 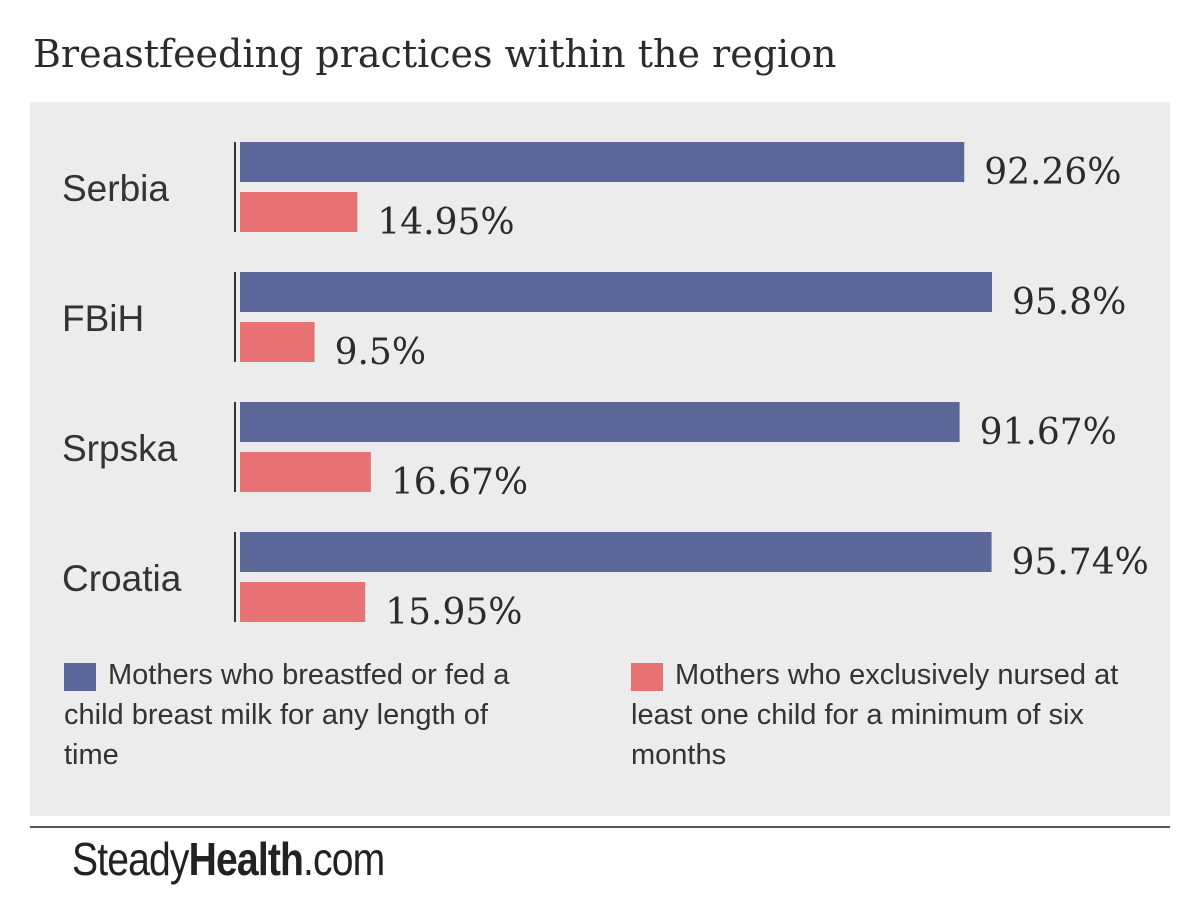 I want to click on brand-logo: SteadyHealth.com, so click(x=228, y=859).